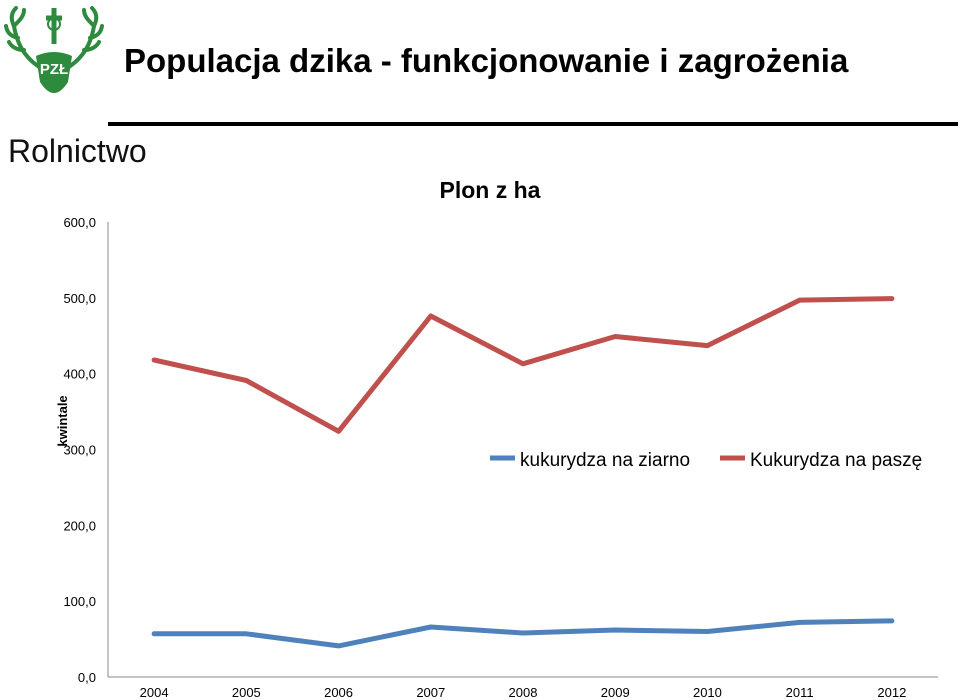  I want to click on chart-title: Plon z ha, so click(490, 190).